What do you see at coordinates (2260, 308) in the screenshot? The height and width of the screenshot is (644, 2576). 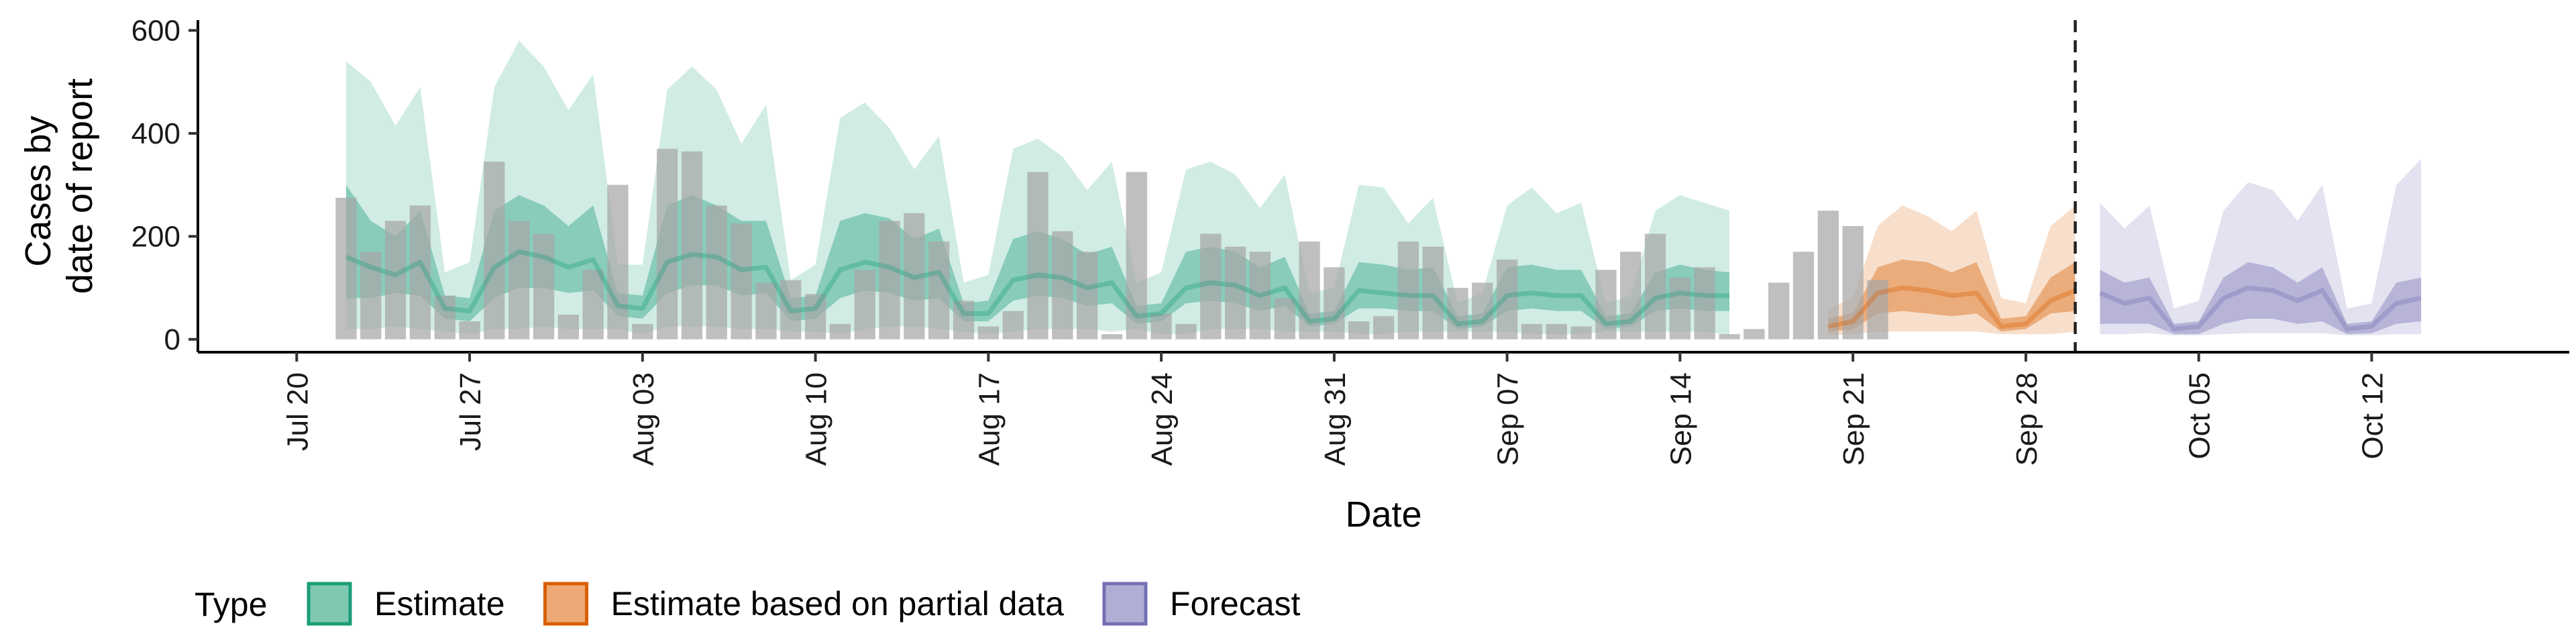 I see `forecast-median-line` at bounding box center [2260, 308].